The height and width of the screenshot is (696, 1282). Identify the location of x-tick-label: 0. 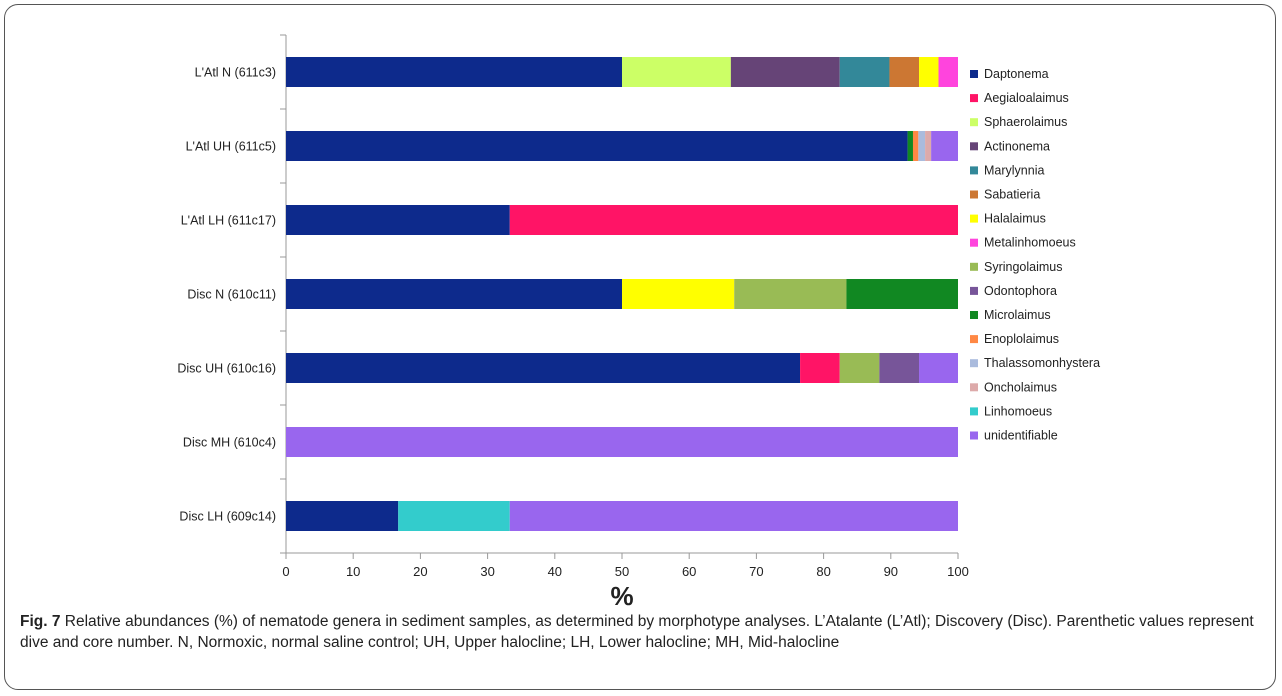
(285, 571).